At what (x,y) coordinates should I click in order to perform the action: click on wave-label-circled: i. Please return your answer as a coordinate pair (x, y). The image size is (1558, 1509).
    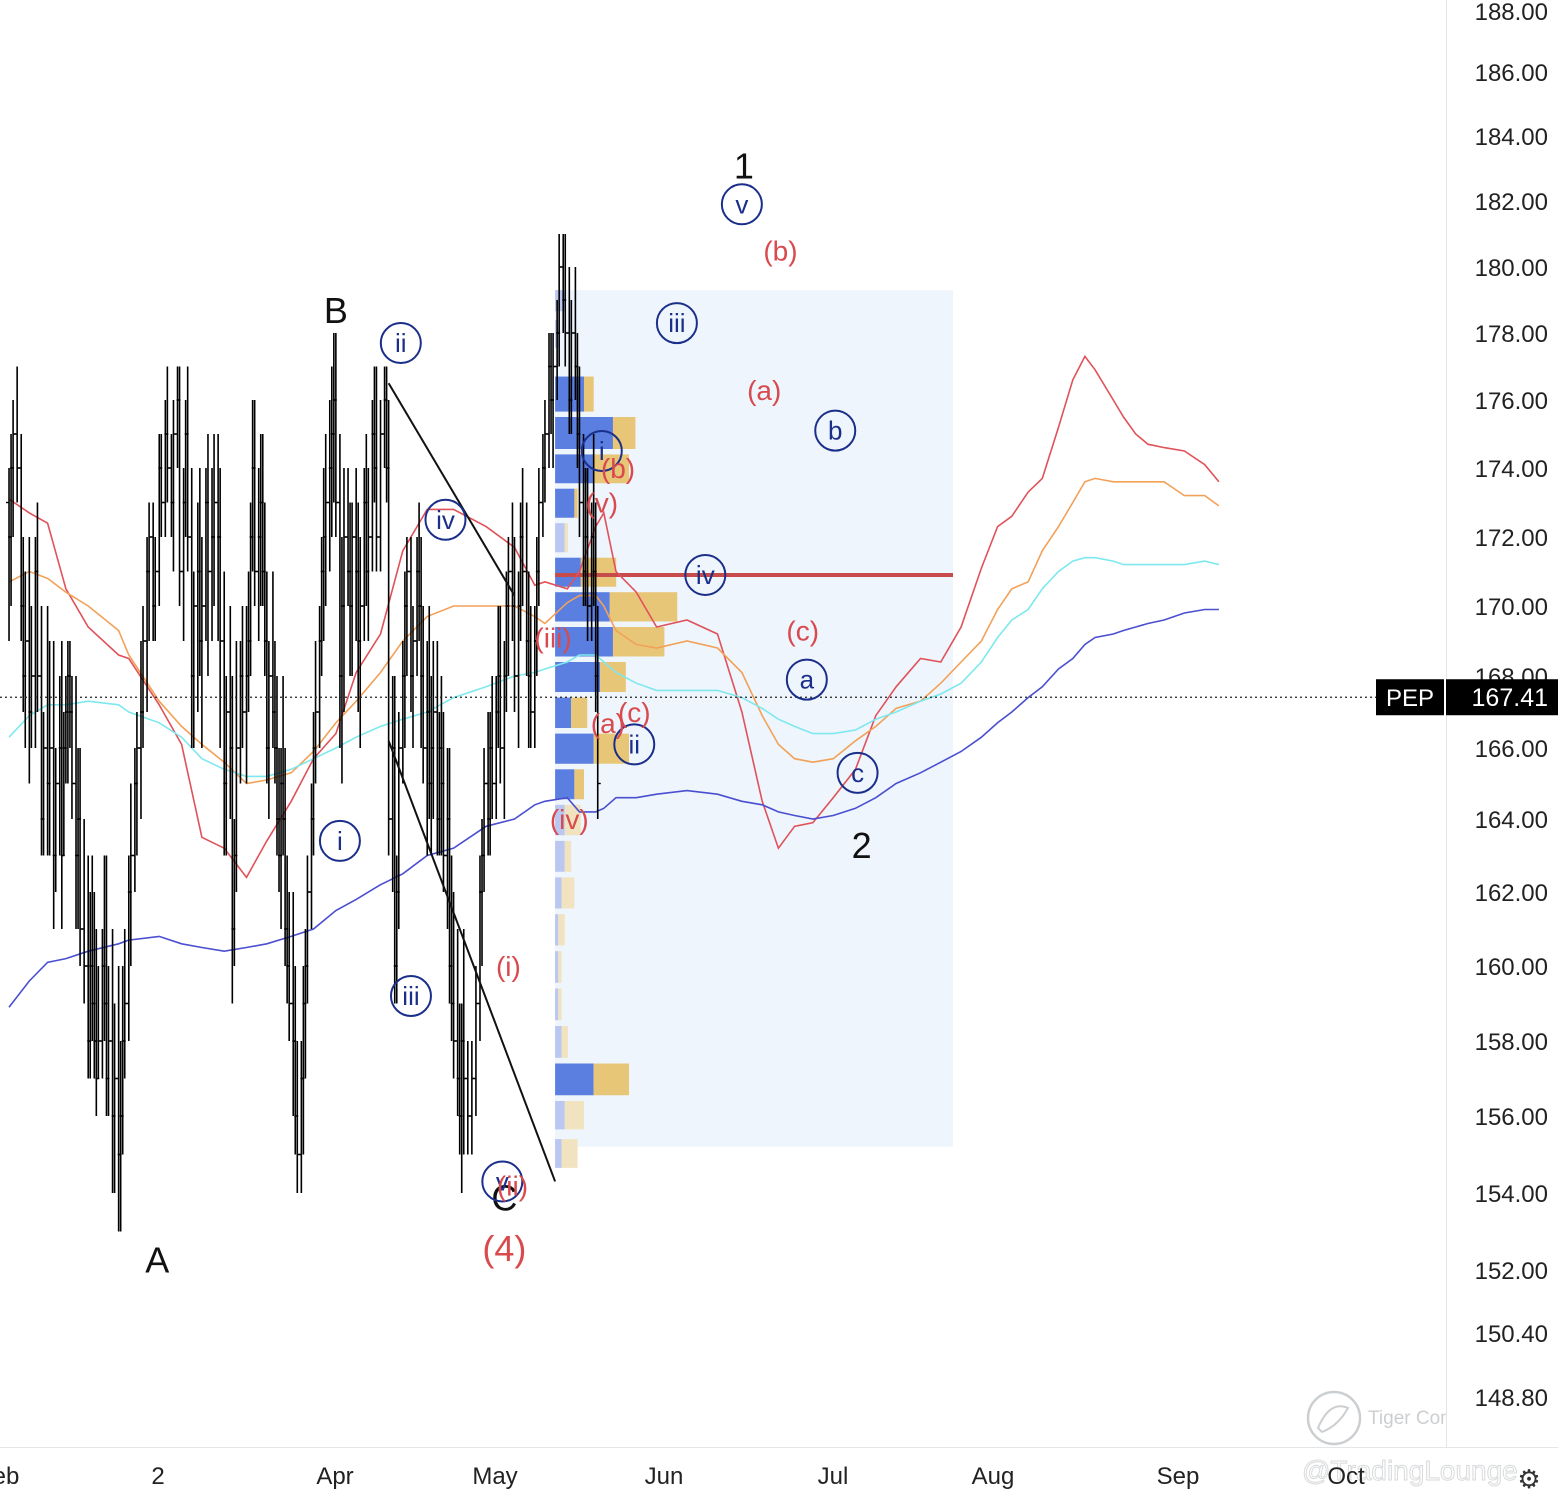
    Looking at the image, I should click on (339, 840).